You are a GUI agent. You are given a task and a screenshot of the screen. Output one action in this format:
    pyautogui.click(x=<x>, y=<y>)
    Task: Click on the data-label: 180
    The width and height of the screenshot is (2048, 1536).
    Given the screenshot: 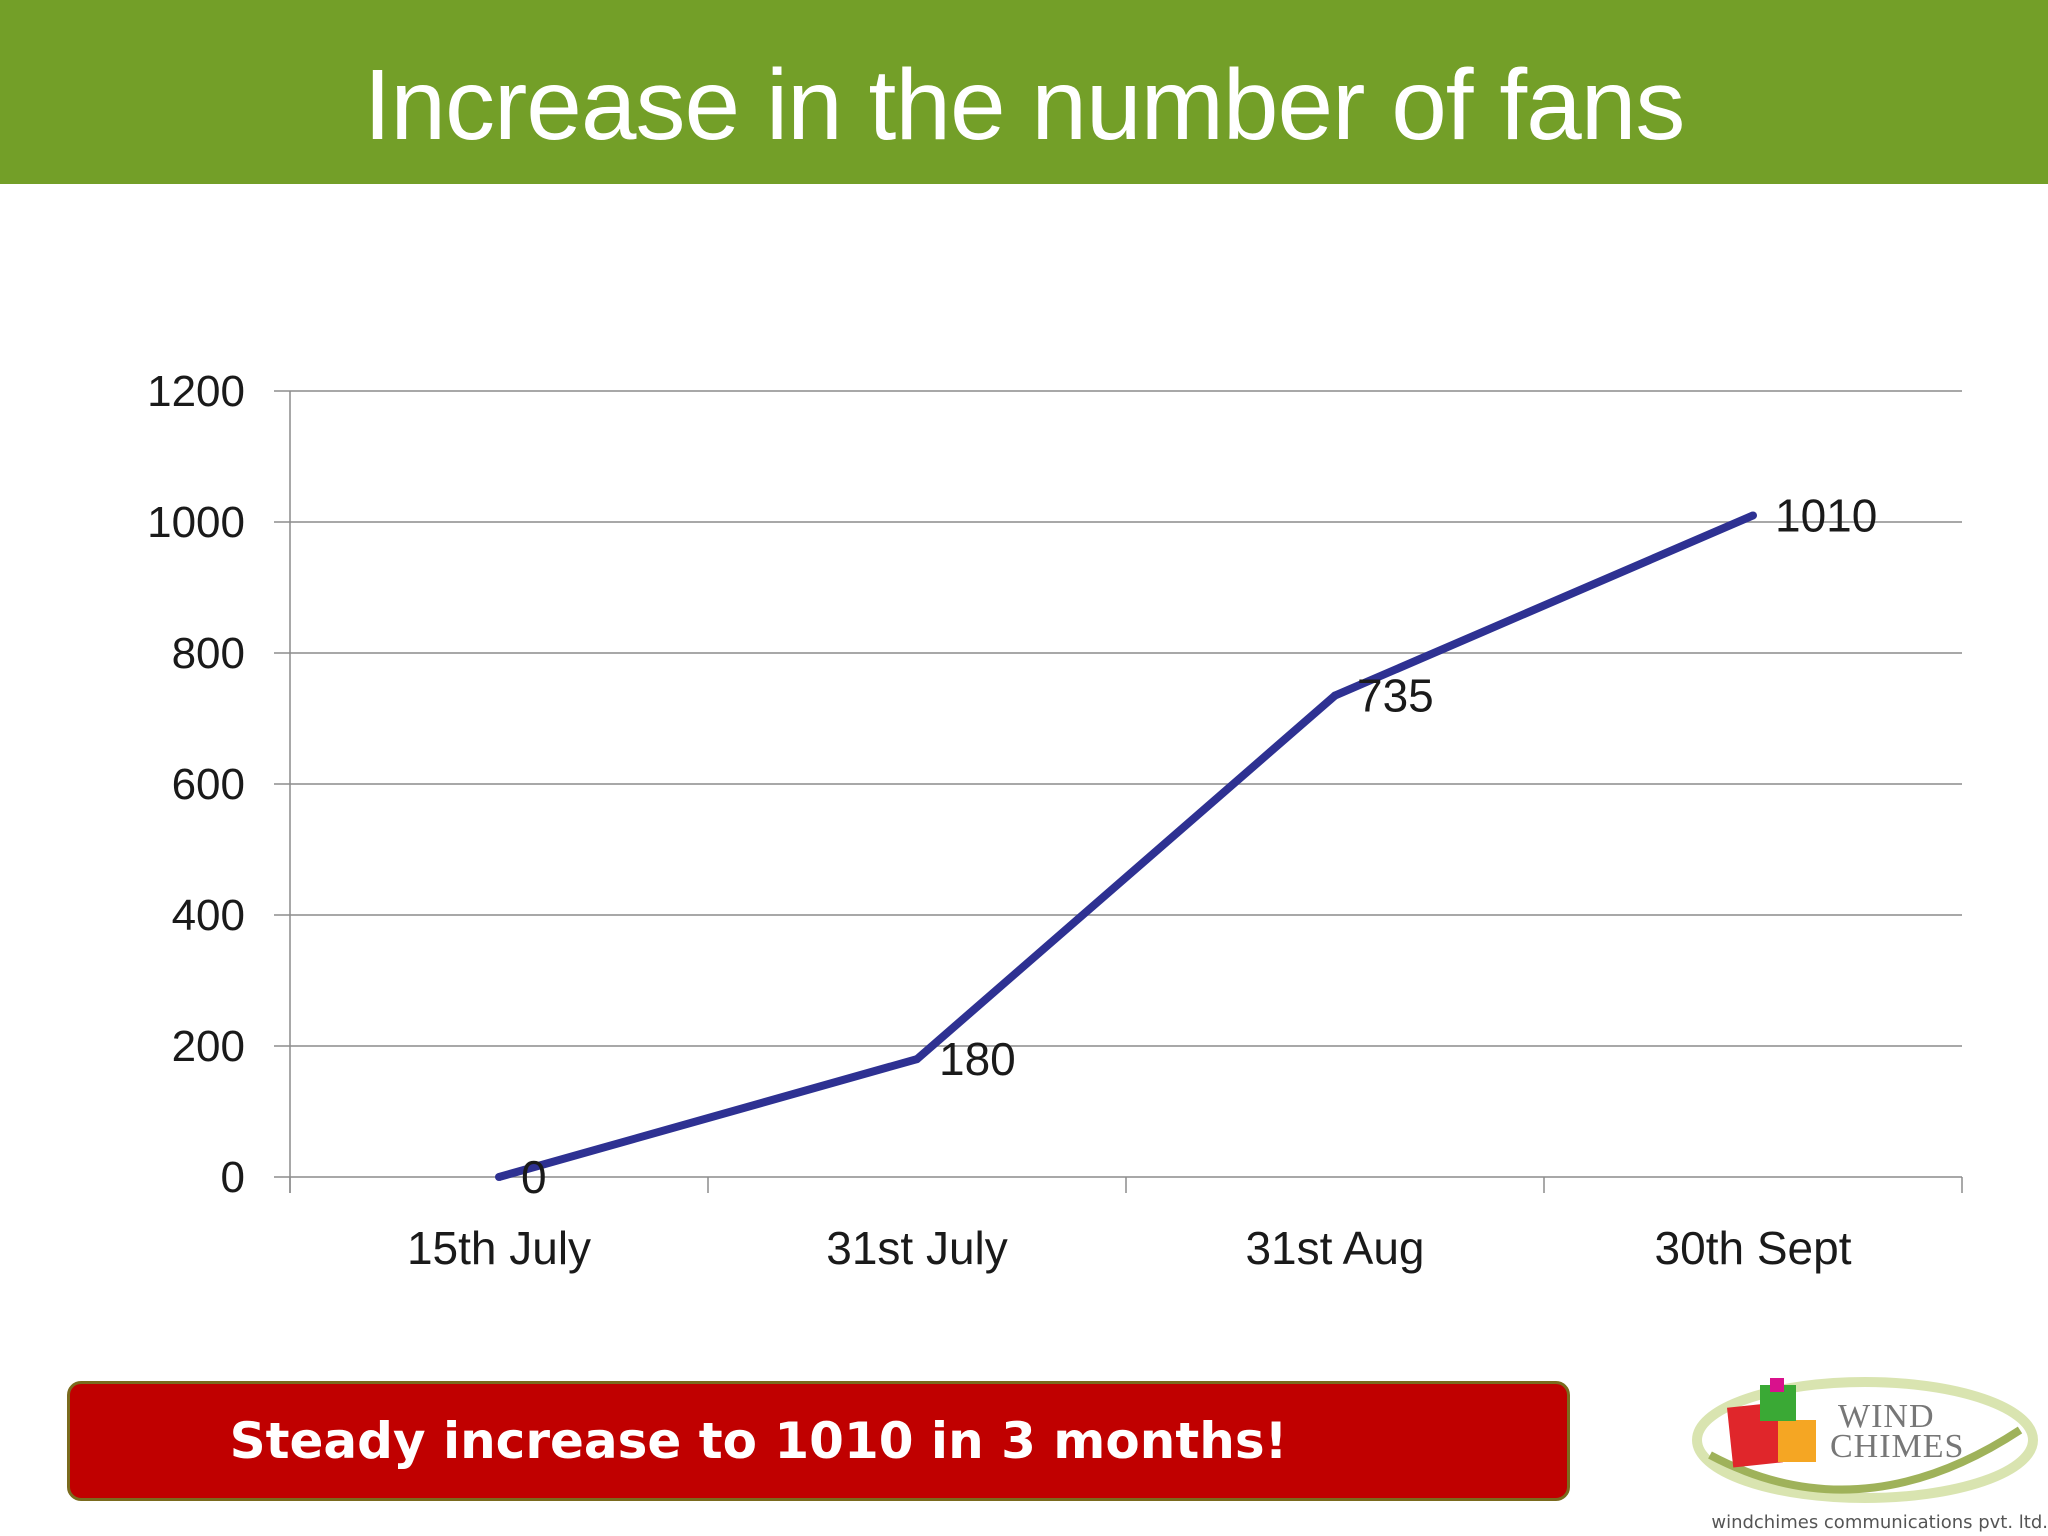 What is the action you would take?
    pyautogui.click(x=977, y=1059)
    